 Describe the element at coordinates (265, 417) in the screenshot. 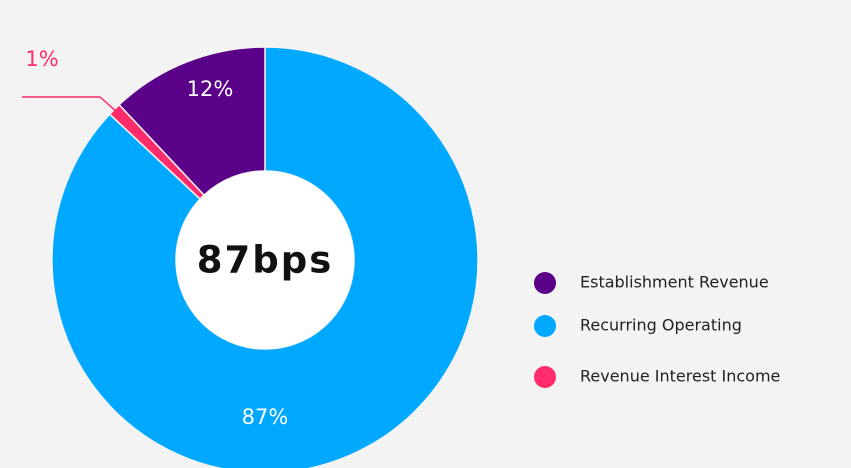

I see `data-label: 87%` at that location.